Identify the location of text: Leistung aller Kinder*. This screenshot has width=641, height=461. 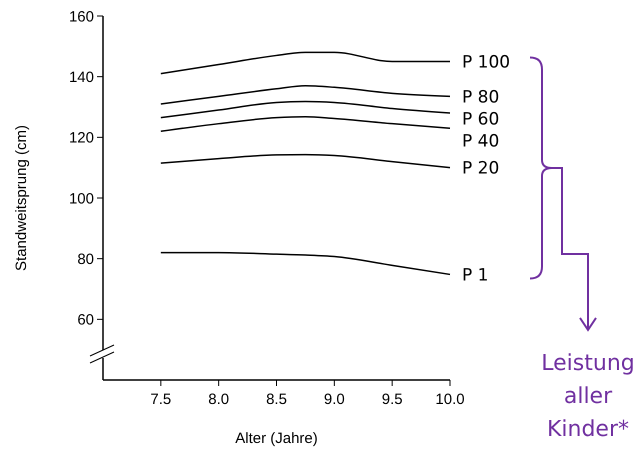
(588, 396).